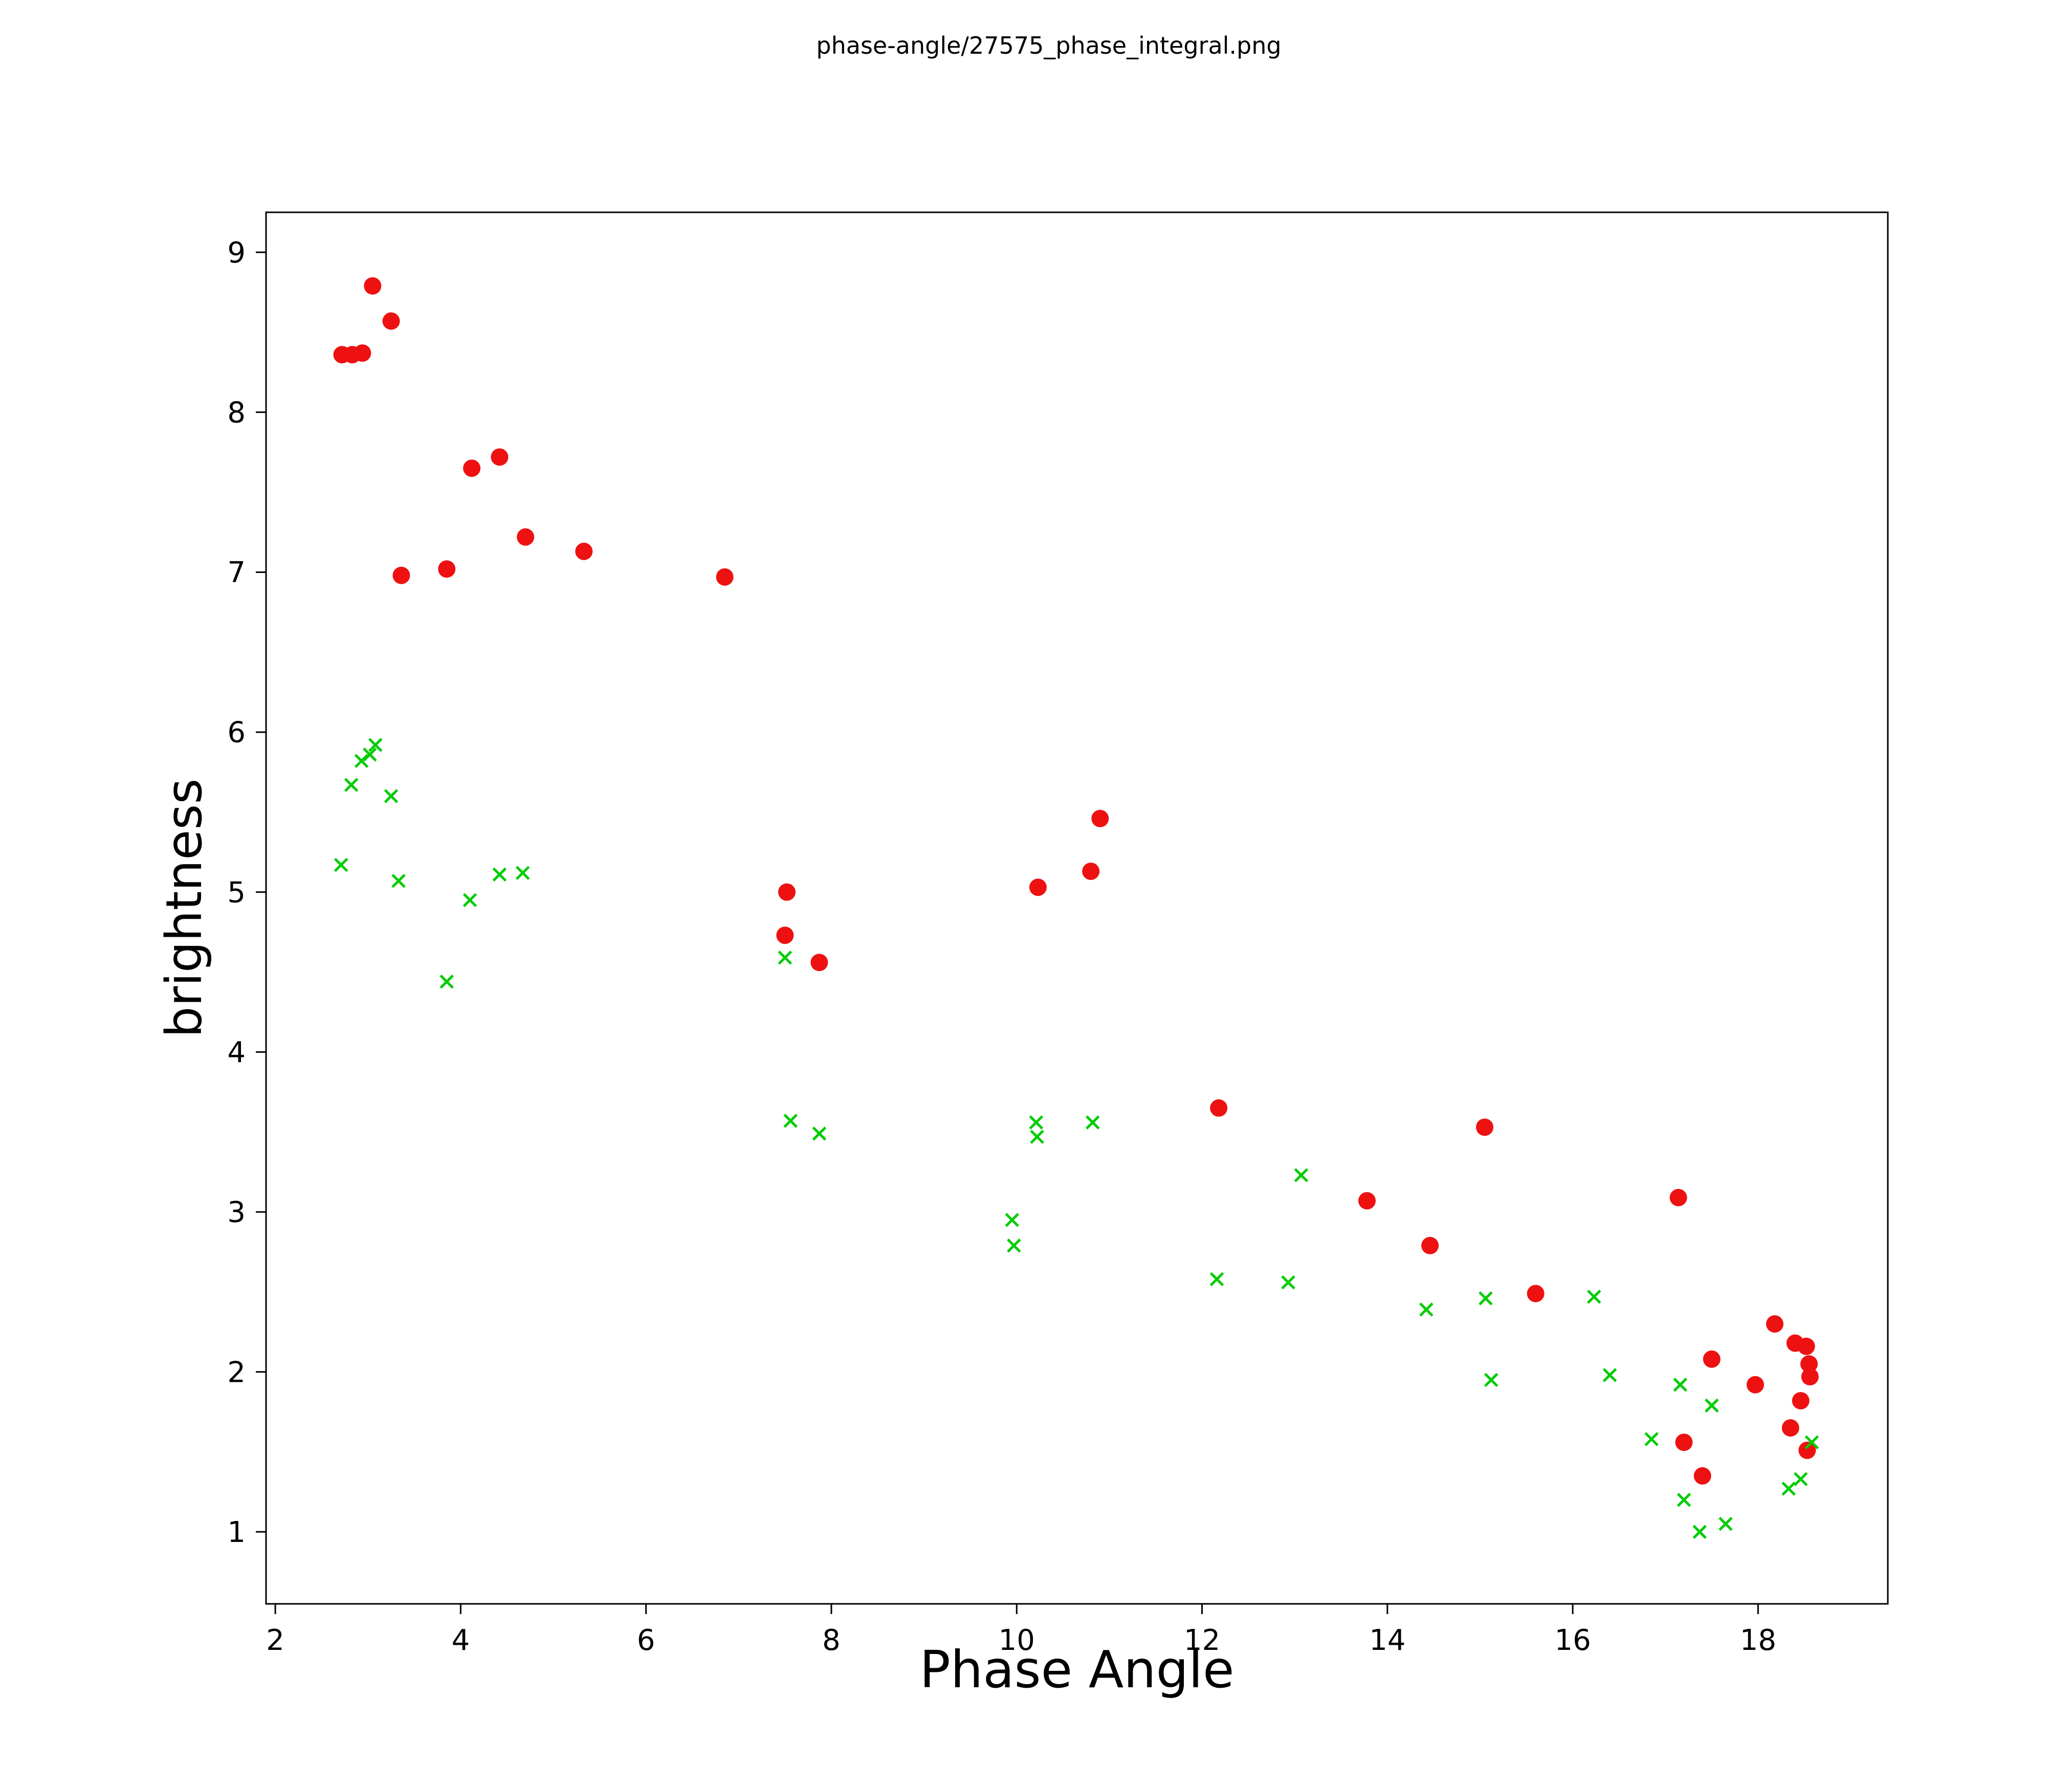 The image size is (2072, 1765). I want to click on y-axis-ticks: 1 2 3 4 5 6 7 8 9, so click(246, 892).